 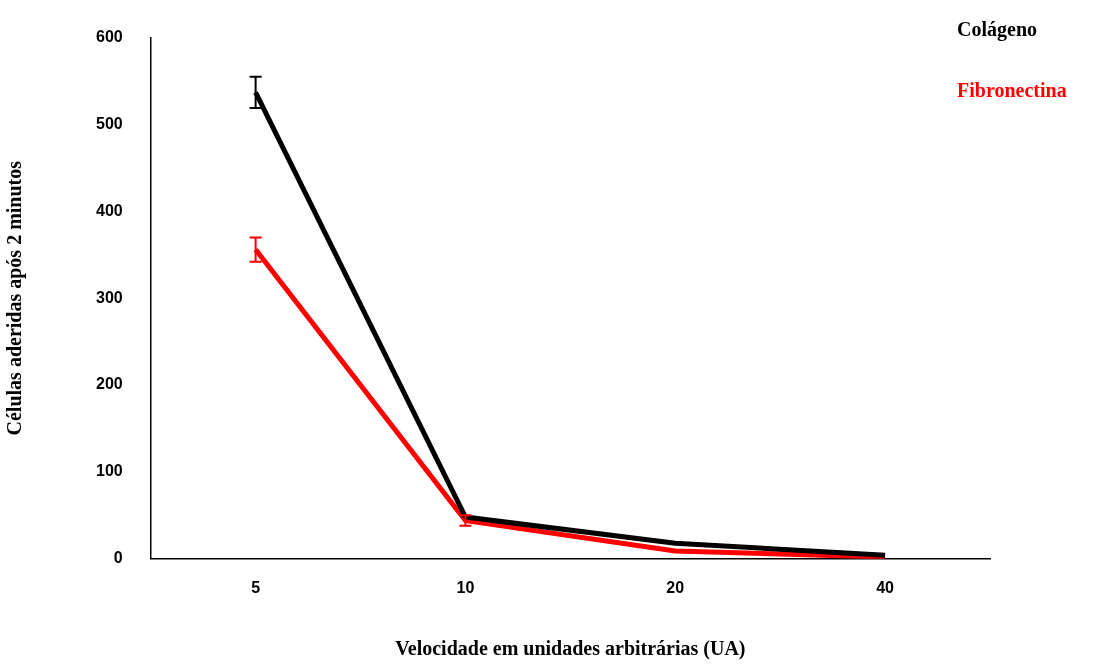 What do you see at coordinates (997, 29) in the screenshot?
I see `text: Colágeno` at bounding box center [997, 29].